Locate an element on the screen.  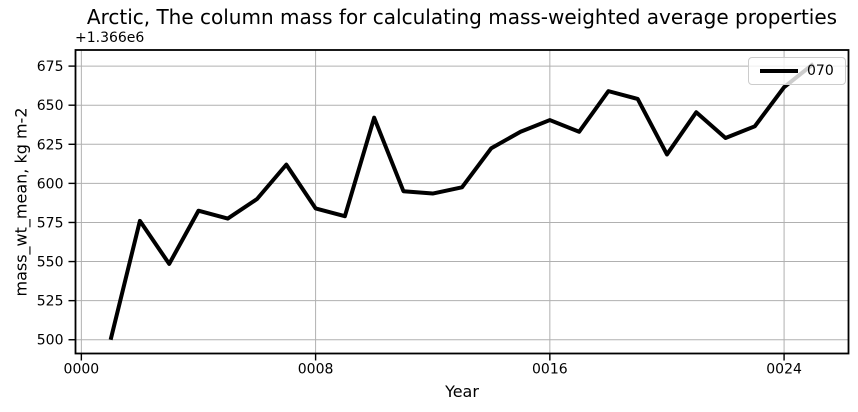
y-axis-offset-label: +1.366e6 is located at coordinates (110, 38).